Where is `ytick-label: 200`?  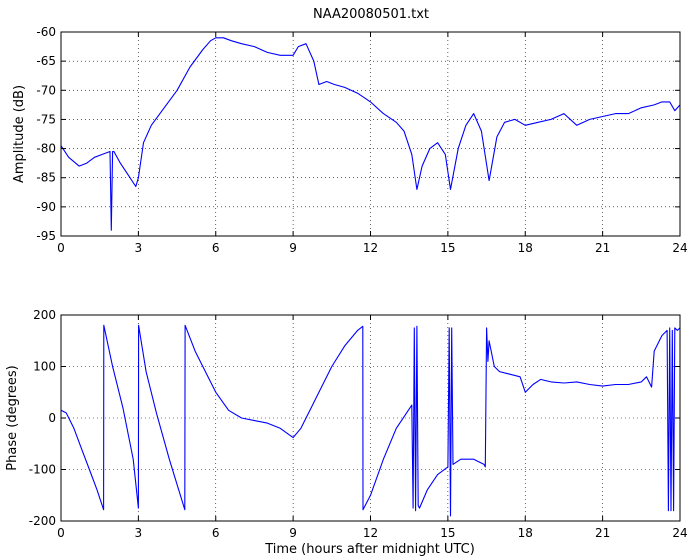
ytick-label: 200 is located at coordinates (44, 315).